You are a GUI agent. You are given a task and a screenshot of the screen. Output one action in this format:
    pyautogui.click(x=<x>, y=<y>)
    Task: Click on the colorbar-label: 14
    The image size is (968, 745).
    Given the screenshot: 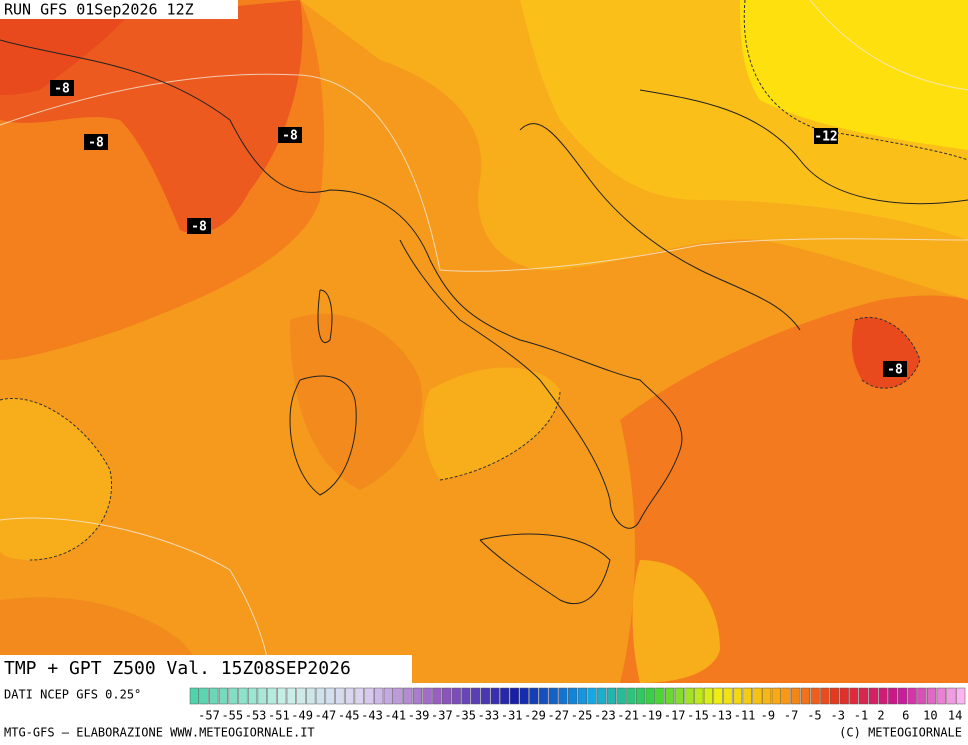 What is the action you would take?
    pyautogui.click(x=955, y=716)
    